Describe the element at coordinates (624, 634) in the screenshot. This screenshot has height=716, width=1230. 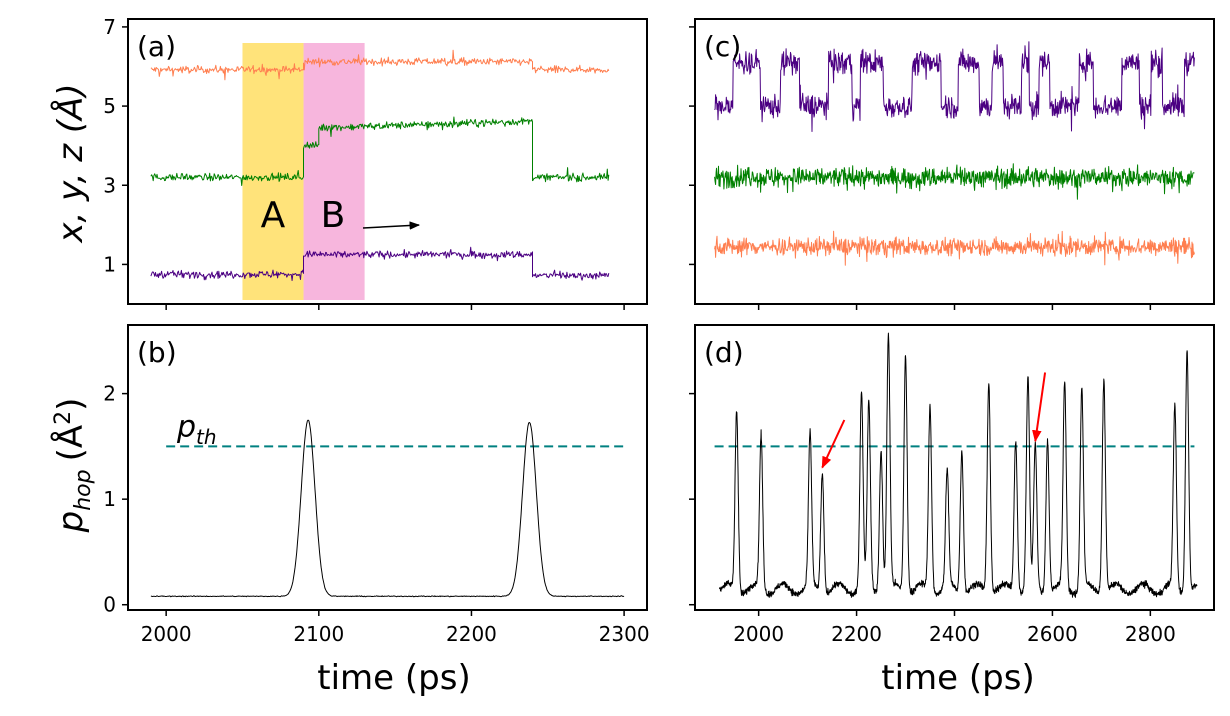
I see `panel-b-xtick-label: 2300` at that location.